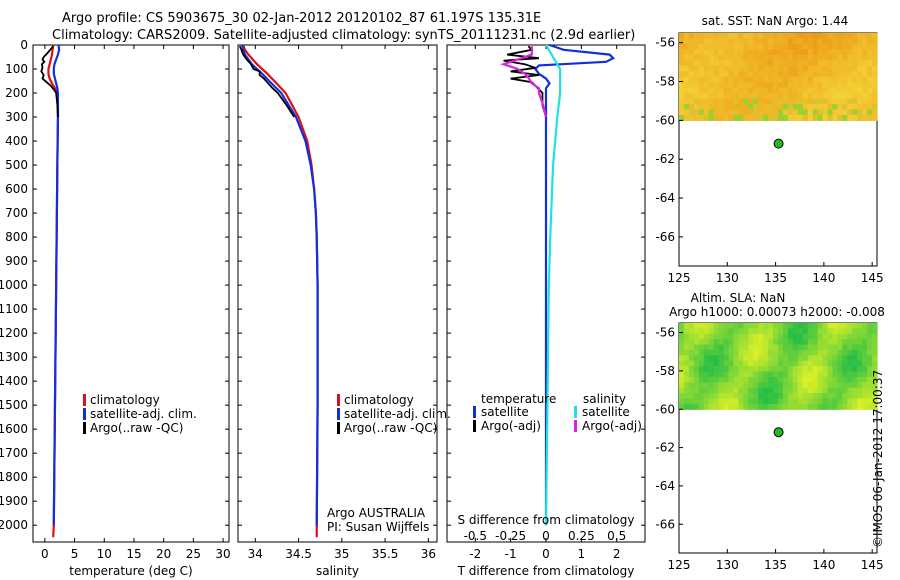 The image size is (900, 580). I want to click on sst_map-xtick-label: 145, so click(872, 278).